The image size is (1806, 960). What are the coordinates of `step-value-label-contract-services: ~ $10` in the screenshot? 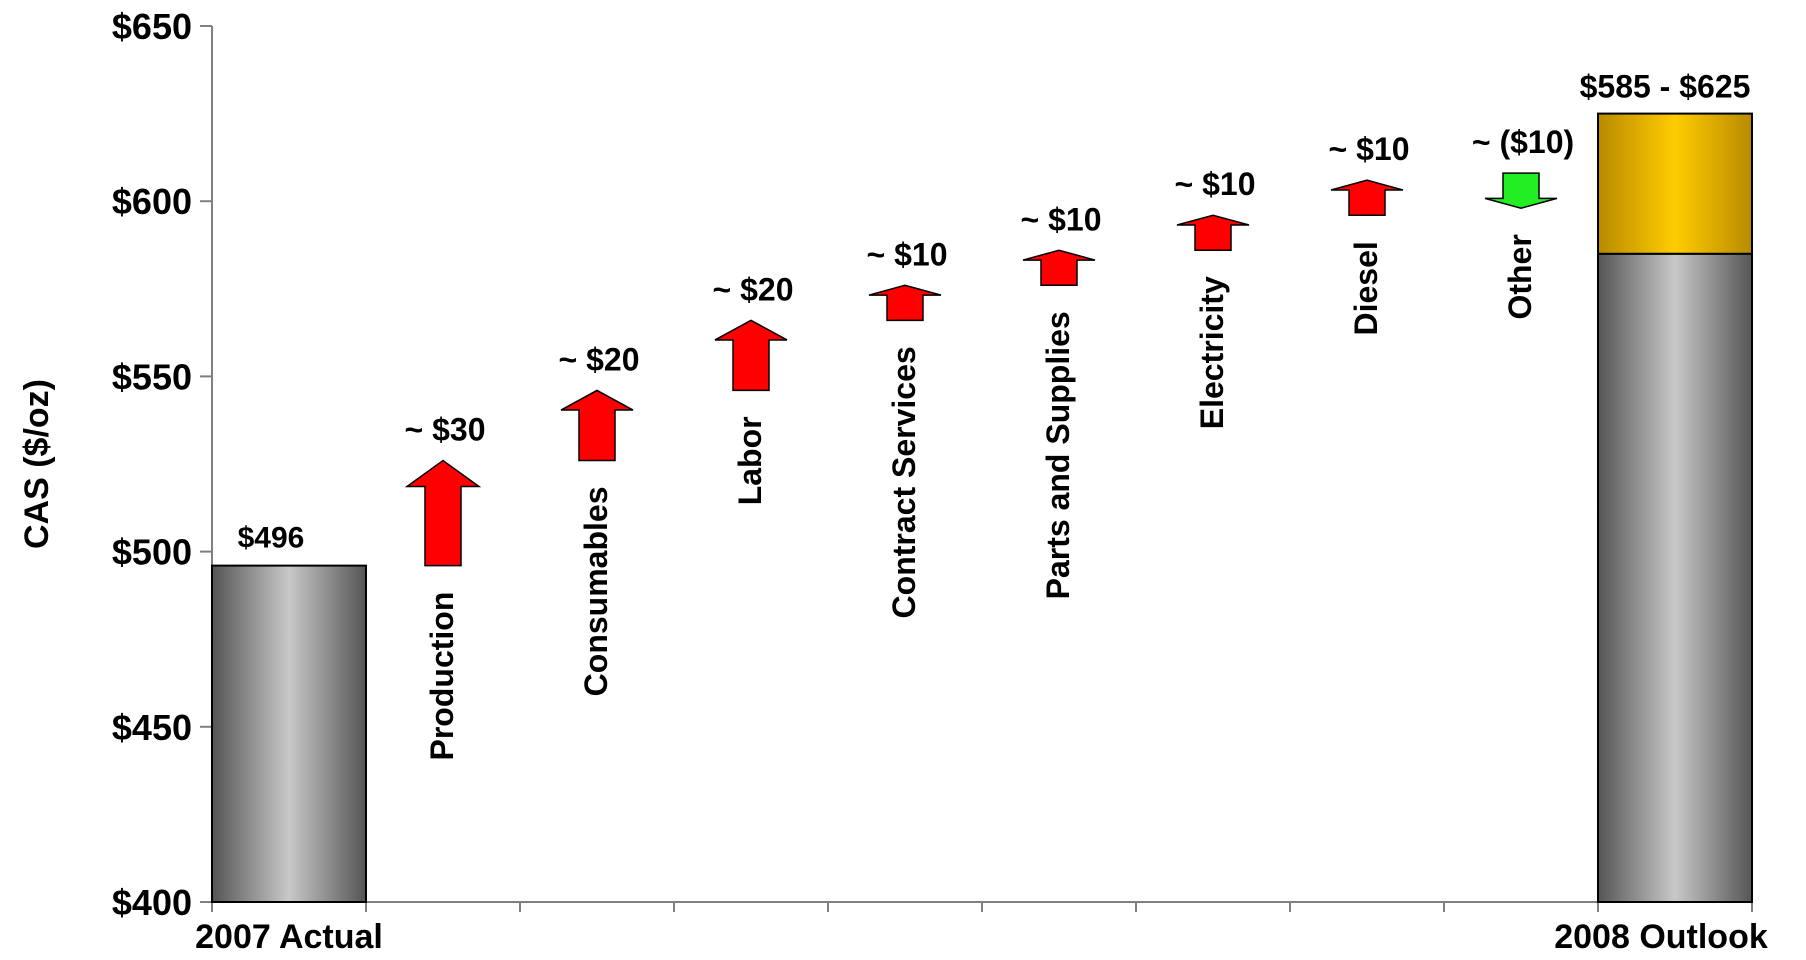 It's located at (907, 254).